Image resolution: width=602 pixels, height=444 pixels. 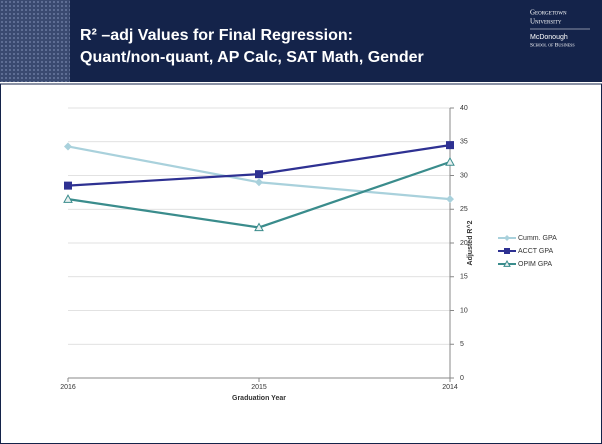 I want to click on y-tick-label: 40, so click(x=464, y=108).